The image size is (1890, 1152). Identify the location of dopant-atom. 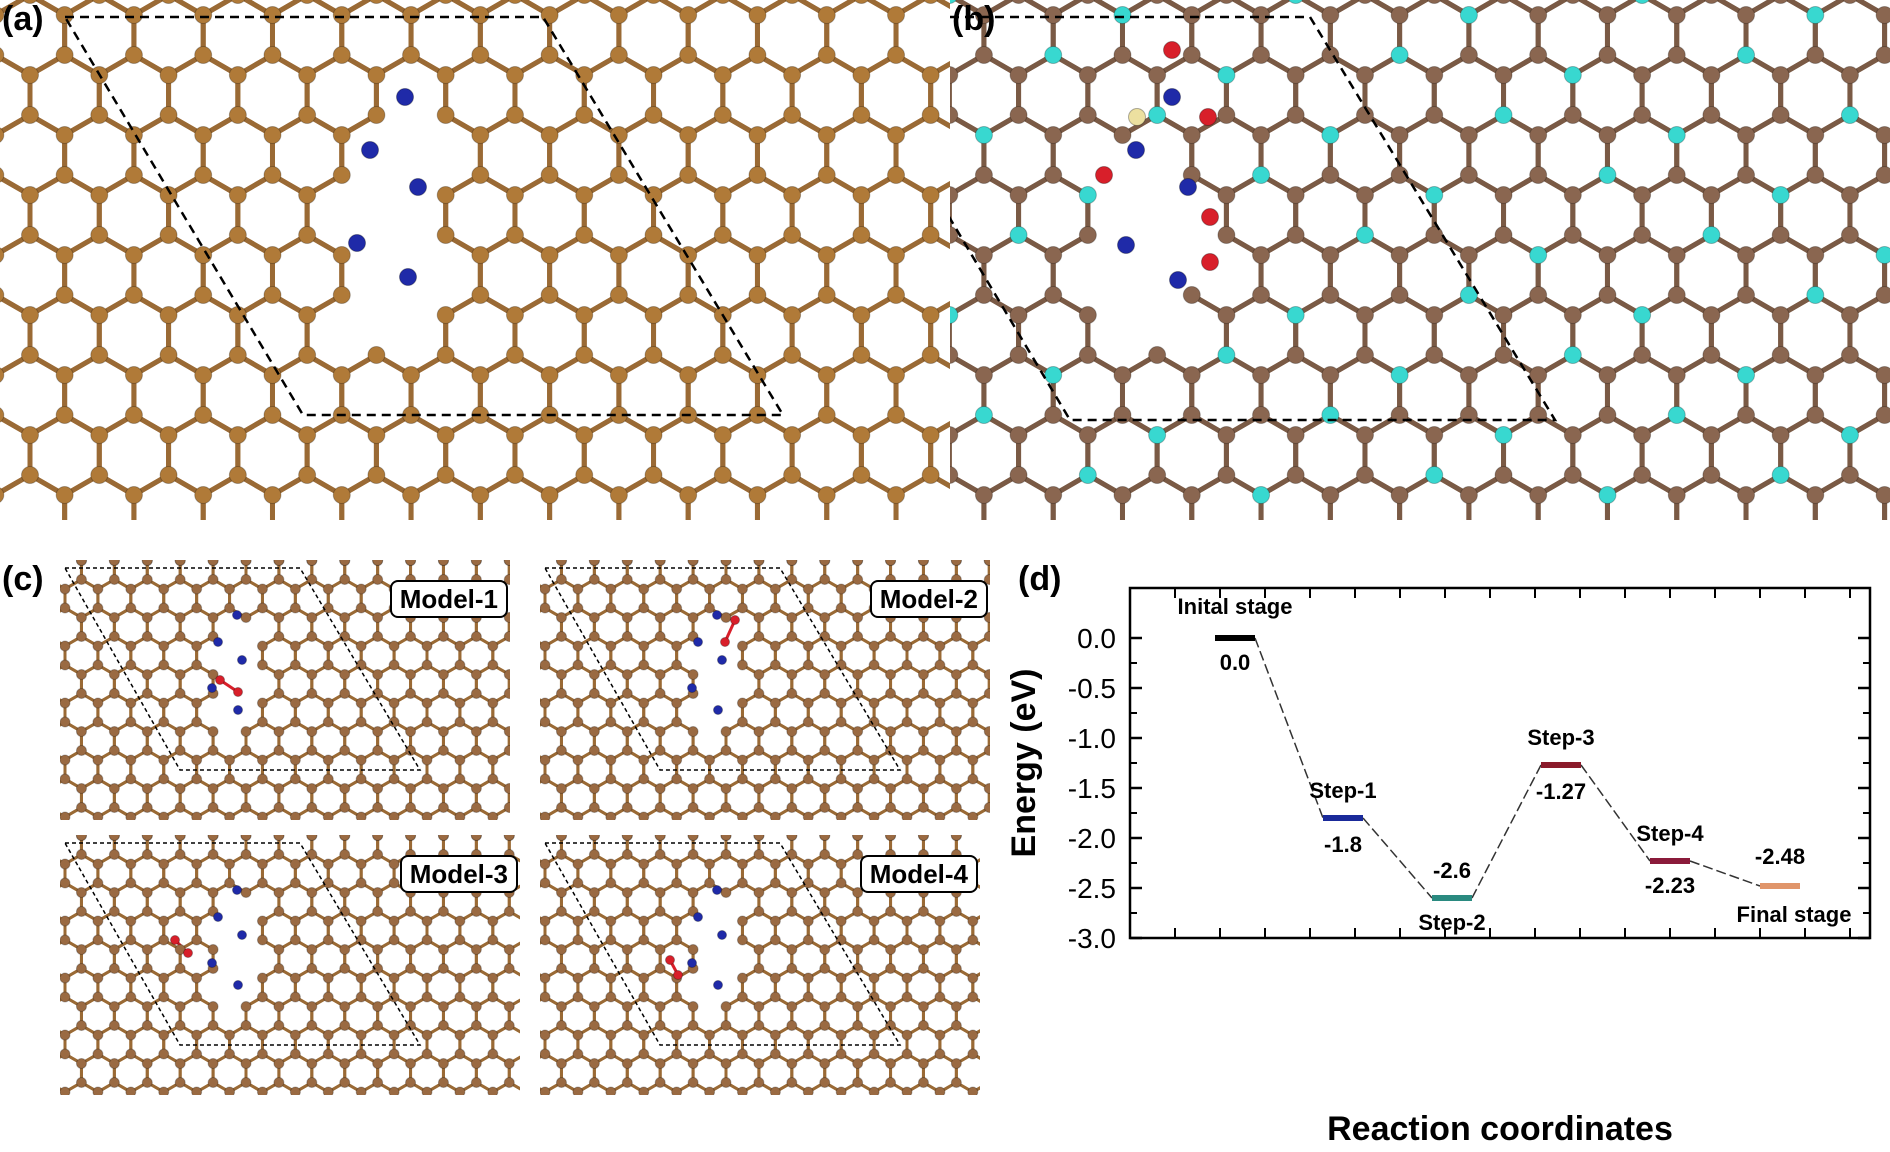
(1137, 117).